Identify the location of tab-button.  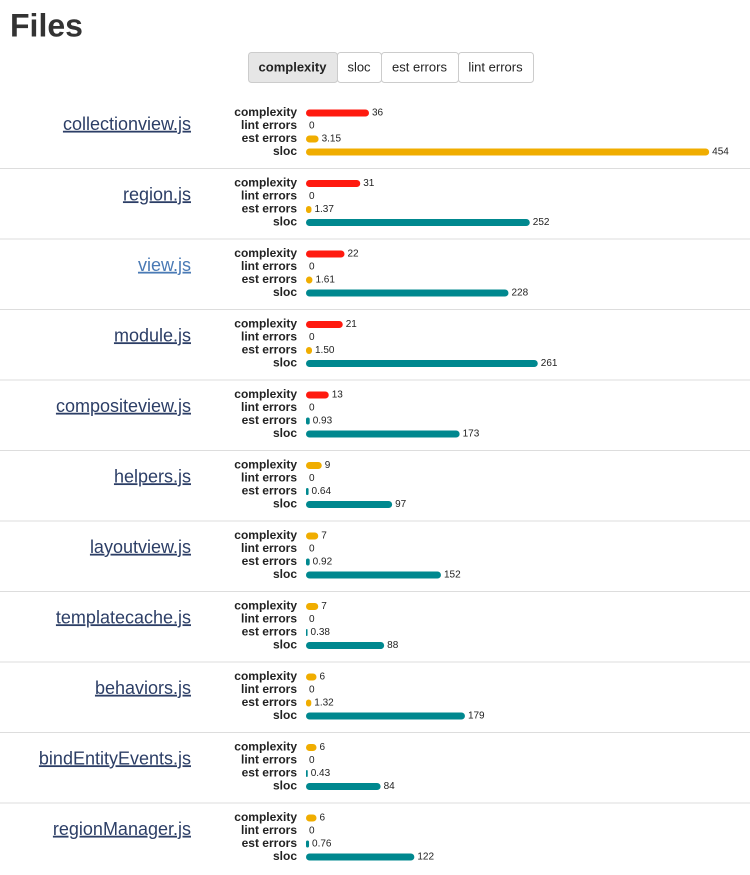
(496, 67).